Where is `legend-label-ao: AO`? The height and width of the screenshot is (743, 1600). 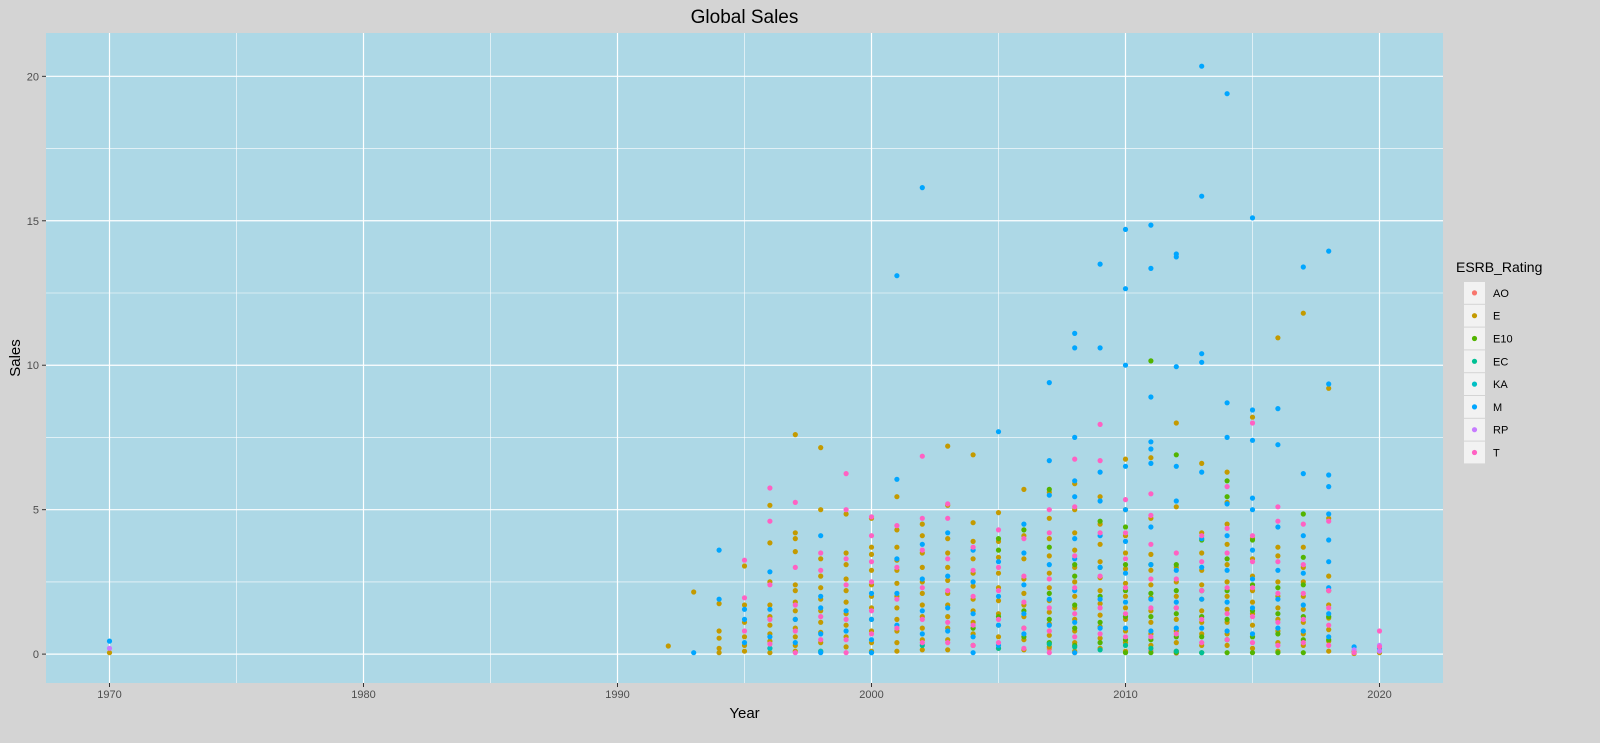 legend-label-ao: AO is located at coordinates (1501, 294).